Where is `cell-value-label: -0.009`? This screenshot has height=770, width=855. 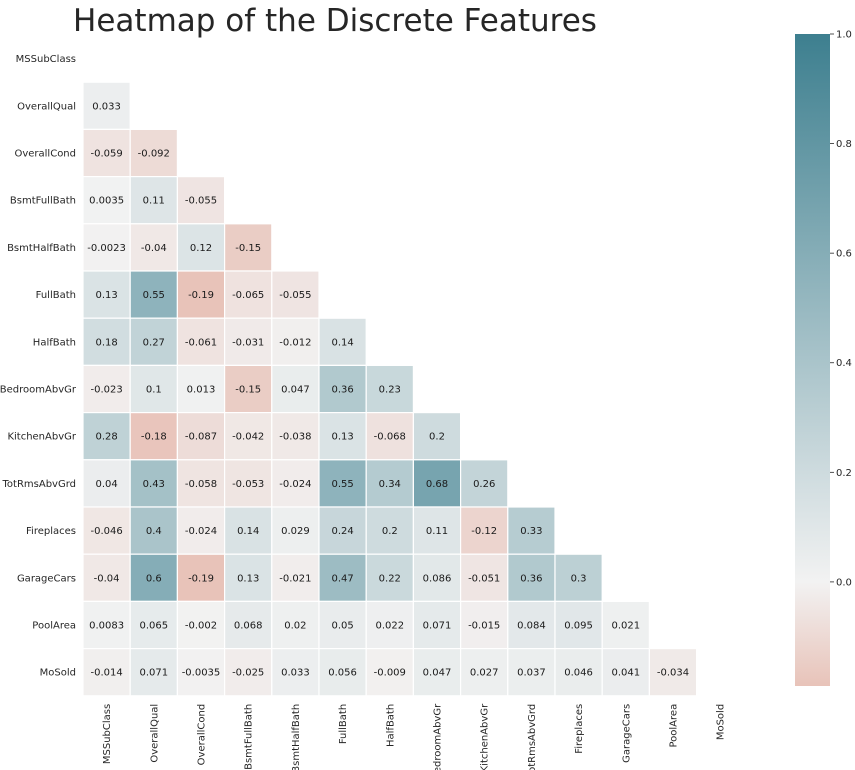
cell-value-label: -0.009 is located at coordinates (390, 673).